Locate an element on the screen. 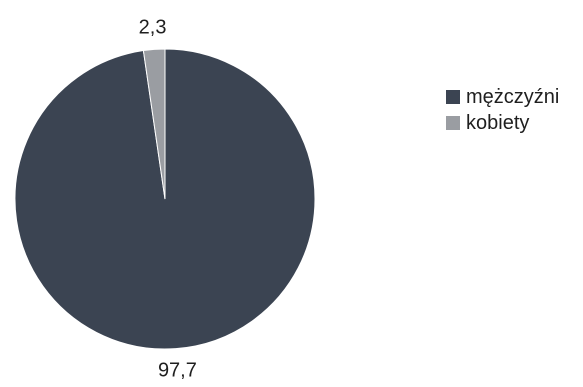 Image resolution: width=583 pixels, height=387 pixels. data-label-men: 97,7 is located at coordinates (177, 371).